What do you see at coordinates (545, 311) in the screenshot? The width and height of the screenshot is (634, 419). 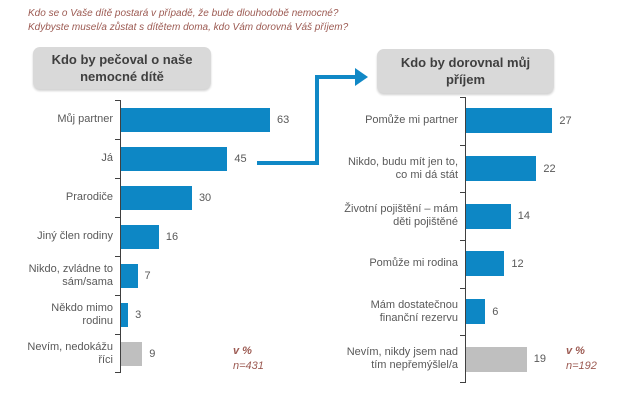 I see `bar-cell: 6` at bounding box center [545, 311].